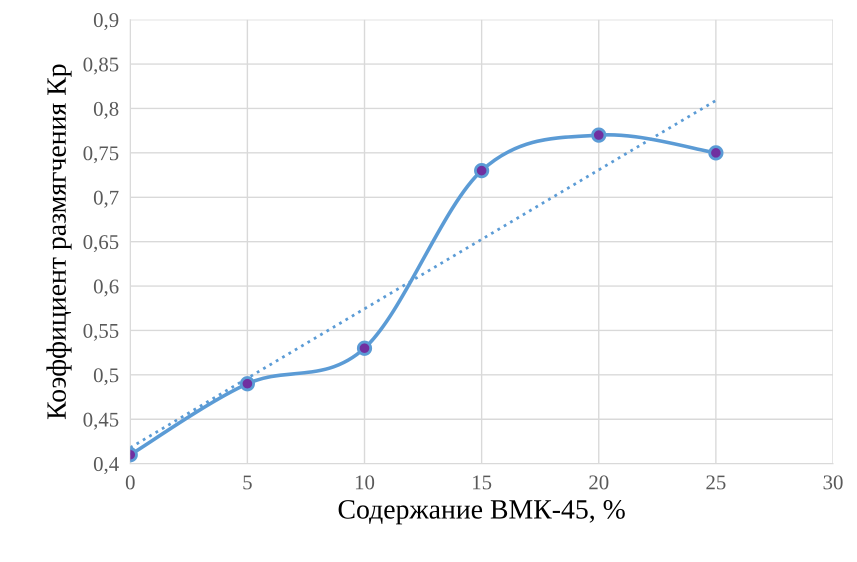 The width and height of the screenshot is (857, 562). What do you see at coordinates (481, 512) in the screenshot?
I see `x-axis-title: Содержание ВМК-45, %` at bounding box center [481, 512].